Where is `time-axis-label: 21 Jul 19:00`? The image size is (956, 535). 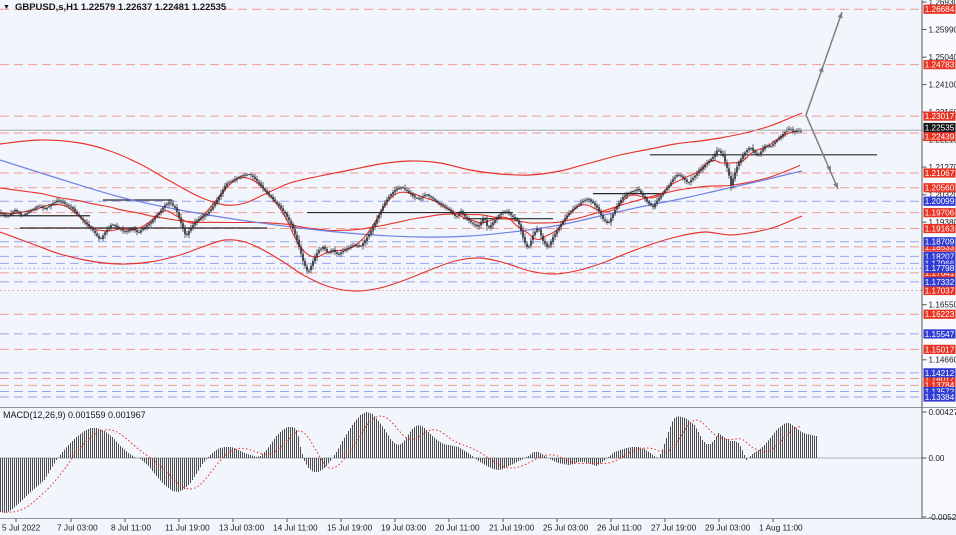 time-axis-label: 21 Jul 19:00 is located at coordinates (512, 528).